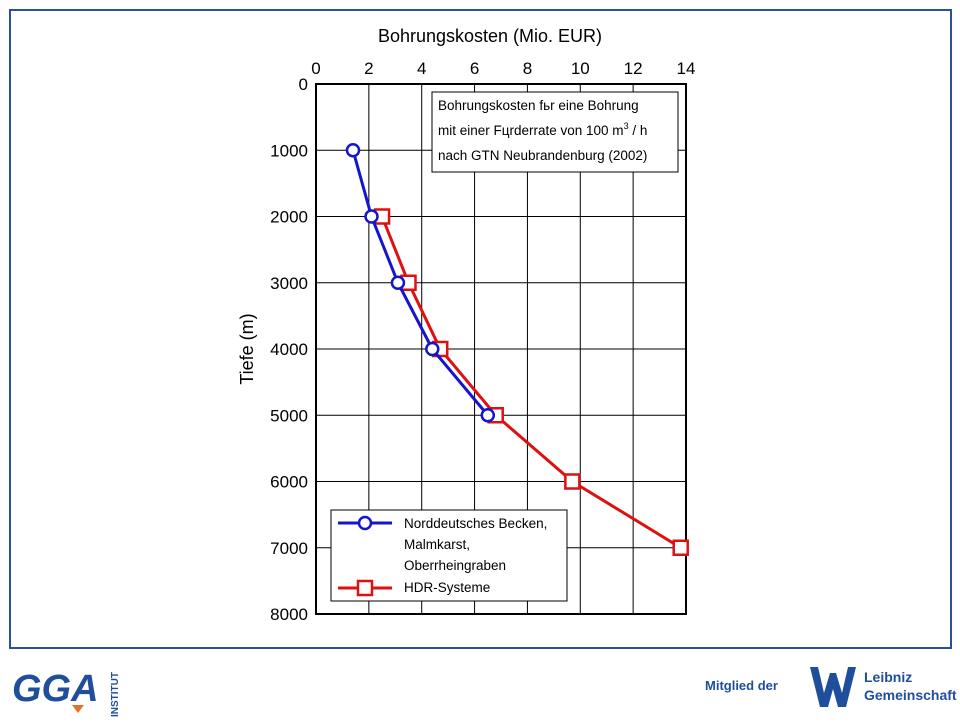  I want to click on leibniz-line-1: Leibniz, so click(888, 677).